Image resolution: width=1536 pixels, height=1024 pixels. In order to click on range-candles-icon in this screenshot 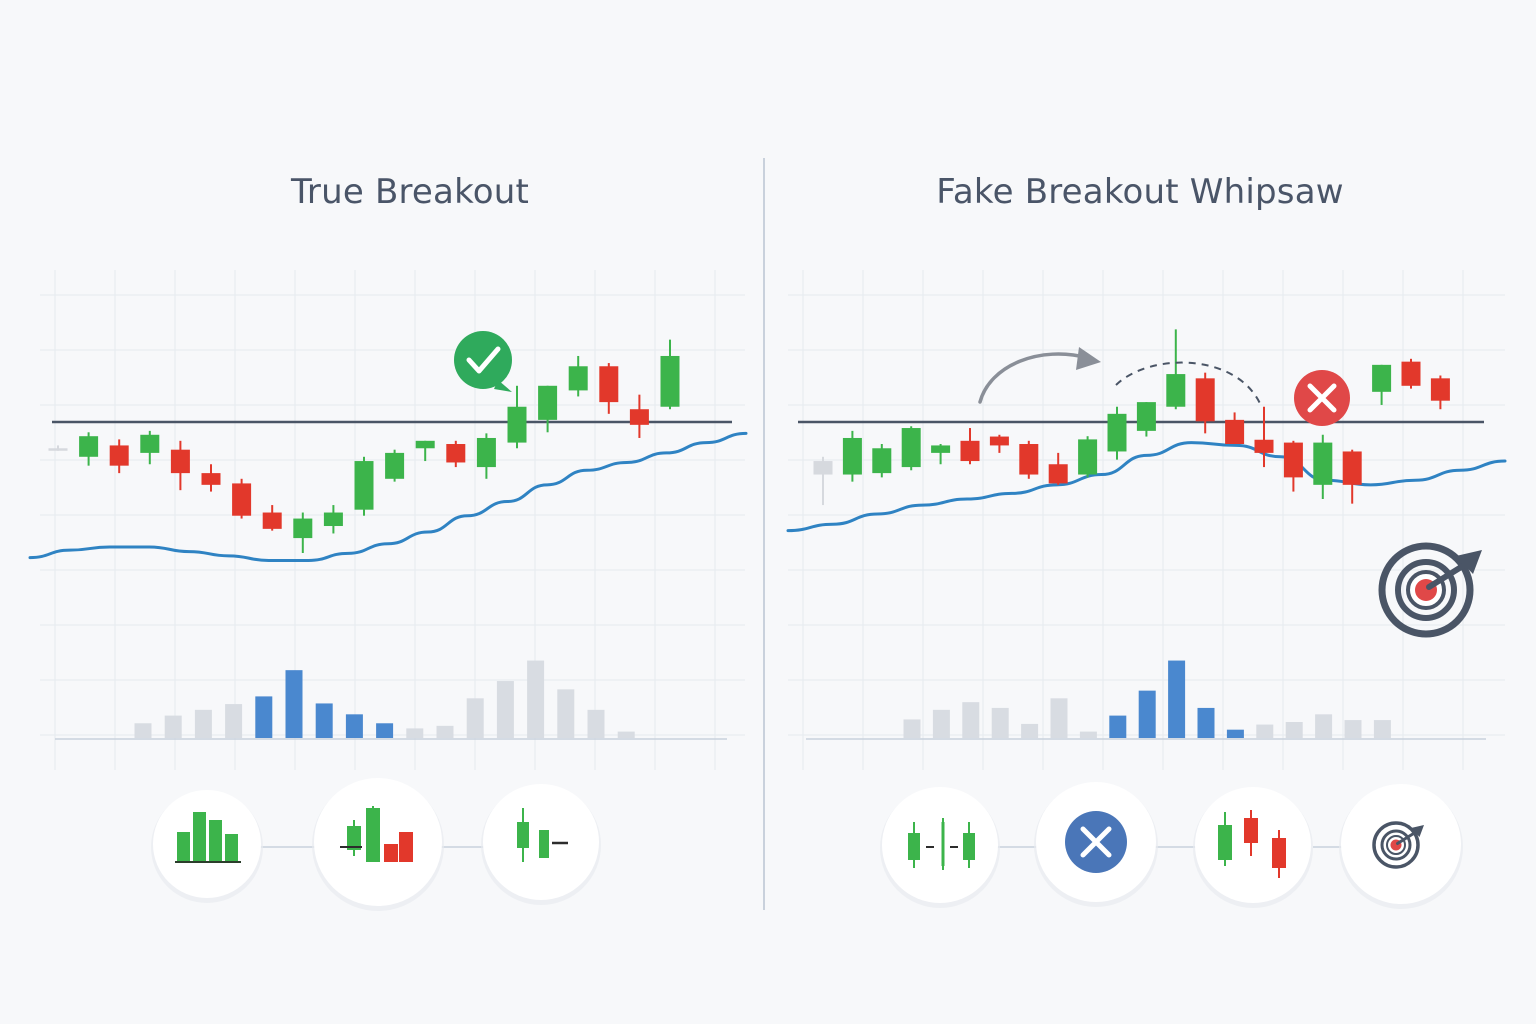, I will do `click(940, 847)`.